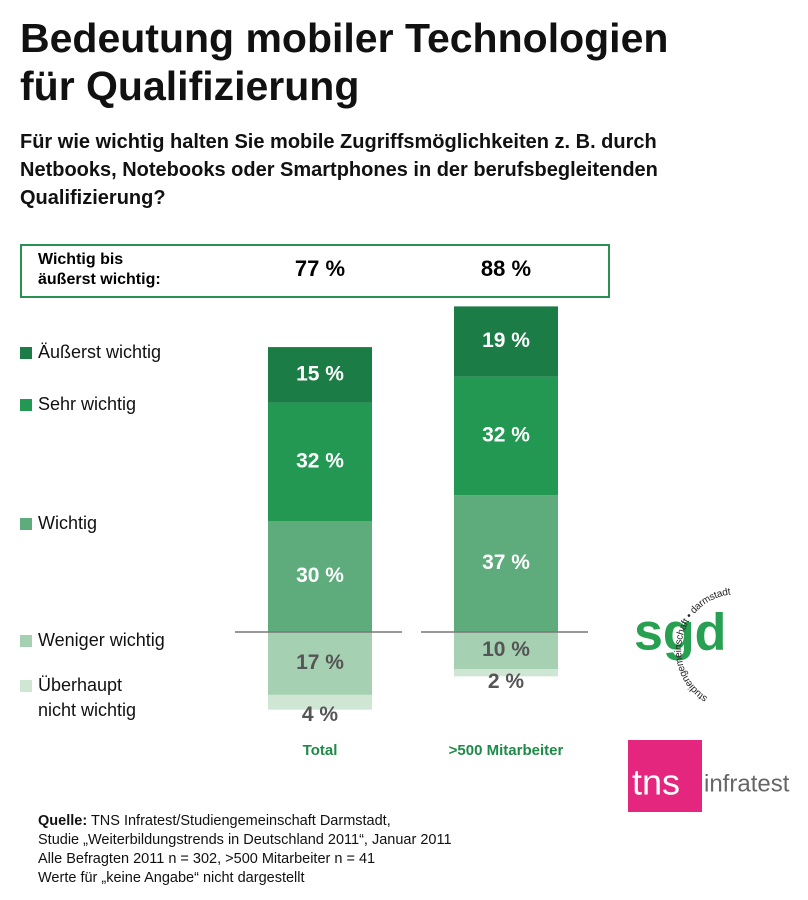  I want to click on value-label: 37 %, so click(506, 562).